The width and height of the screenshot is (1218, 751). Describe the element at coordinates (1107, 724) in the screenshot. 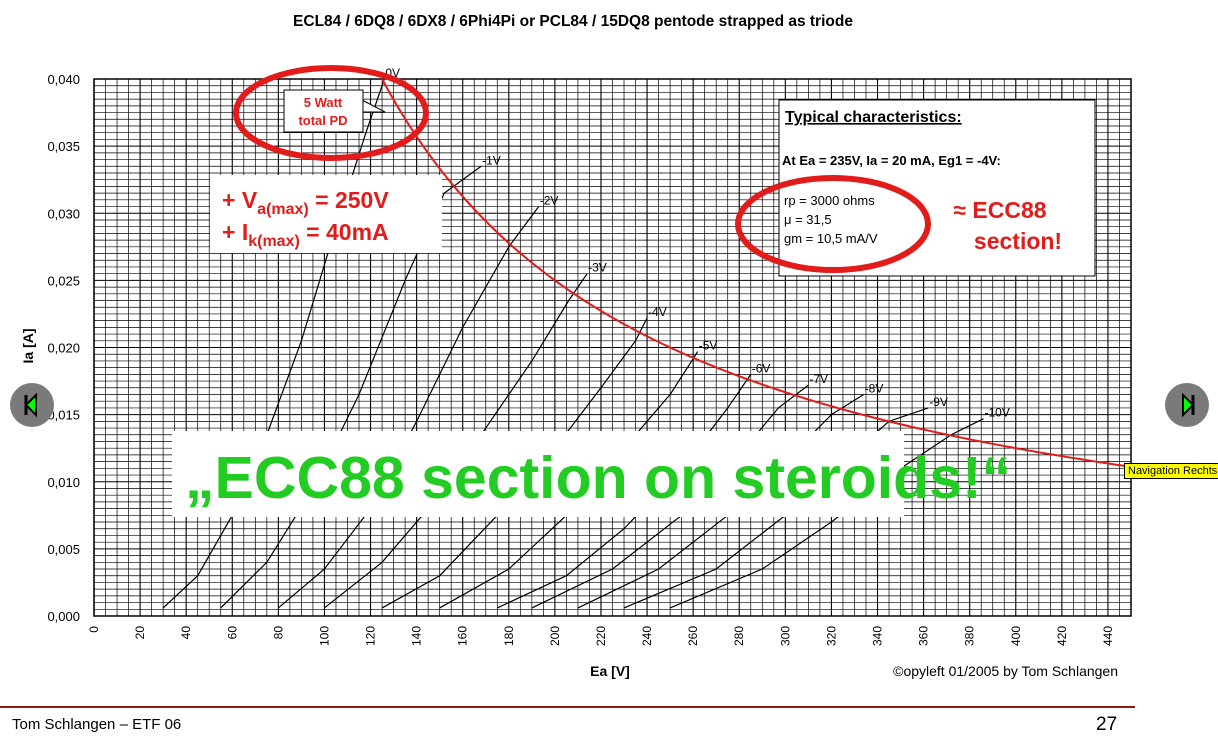

I see `page-number: 27` at that location.